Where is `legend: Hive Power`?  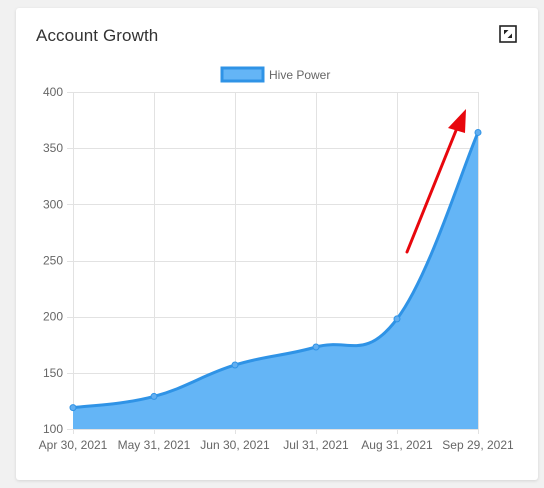
legend: Hive Power is located at coordinates (275, 74).